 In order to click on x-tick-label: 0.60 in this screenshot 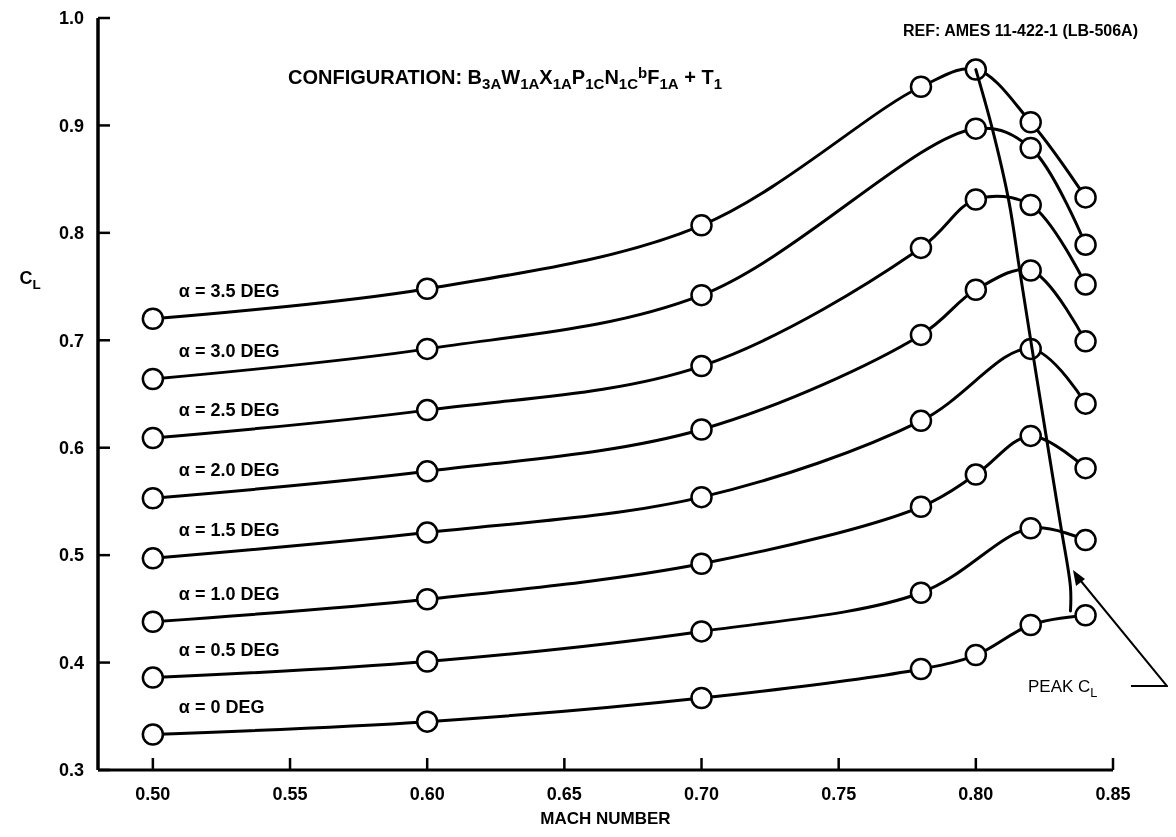, I will do `click(427, 794)`.